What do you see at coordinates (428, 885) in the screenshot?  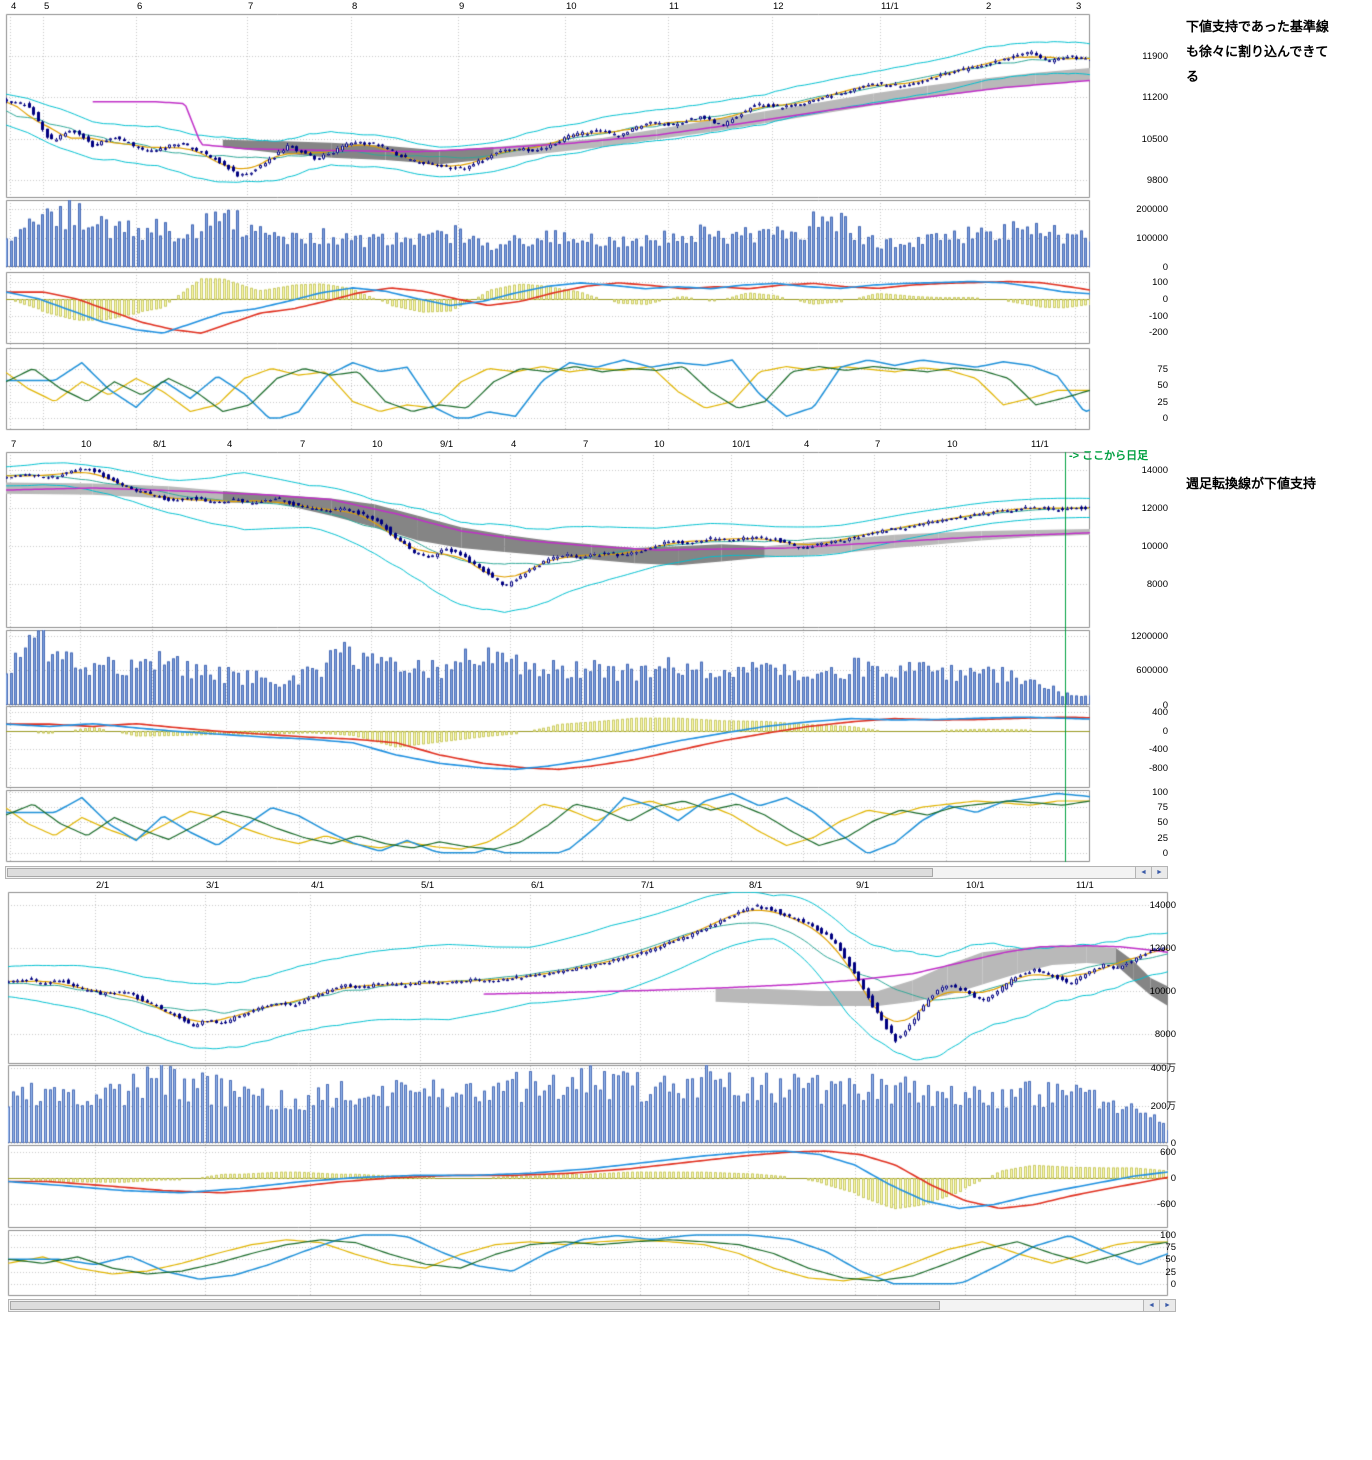 I see `x-tick-label: 5/1` at bounding box center [428, 885].